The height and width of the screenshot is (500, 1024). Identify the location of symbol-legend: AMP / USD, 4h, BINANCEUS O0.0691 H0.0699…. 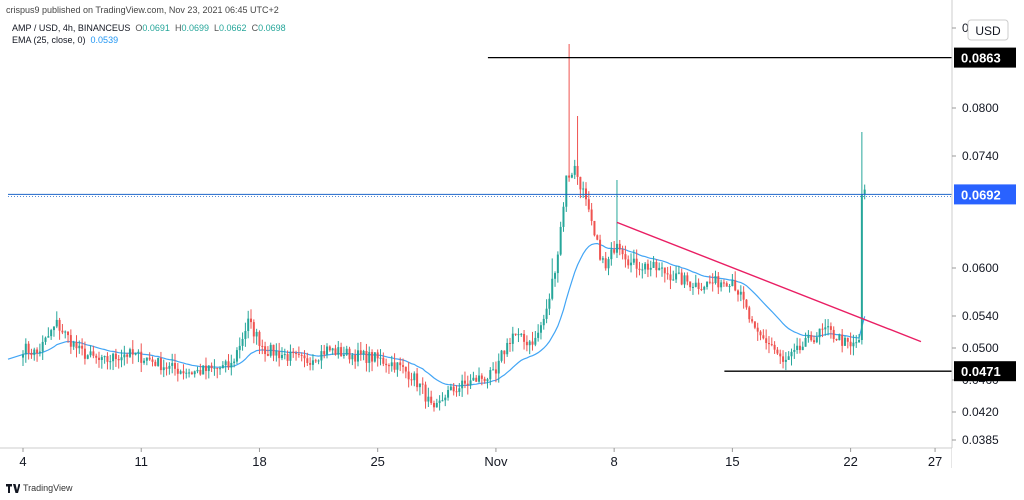
(149, 28).